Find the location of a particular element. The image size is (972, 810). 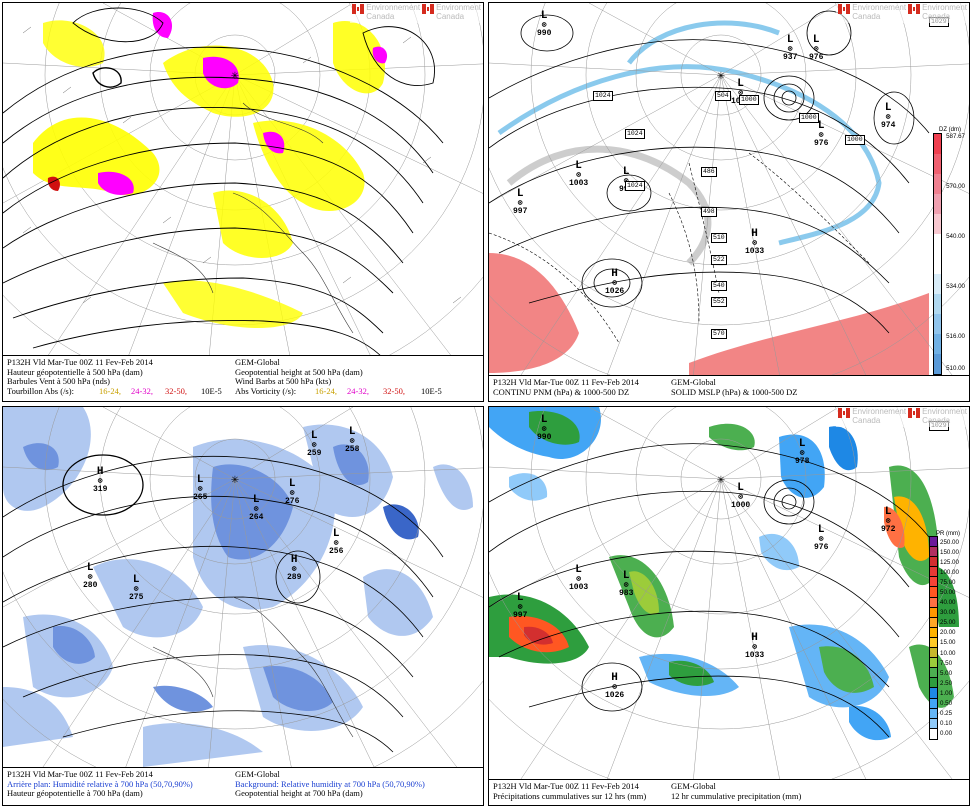

center-L-990: L ⊗ 990 is located at coordinates (544, 24).